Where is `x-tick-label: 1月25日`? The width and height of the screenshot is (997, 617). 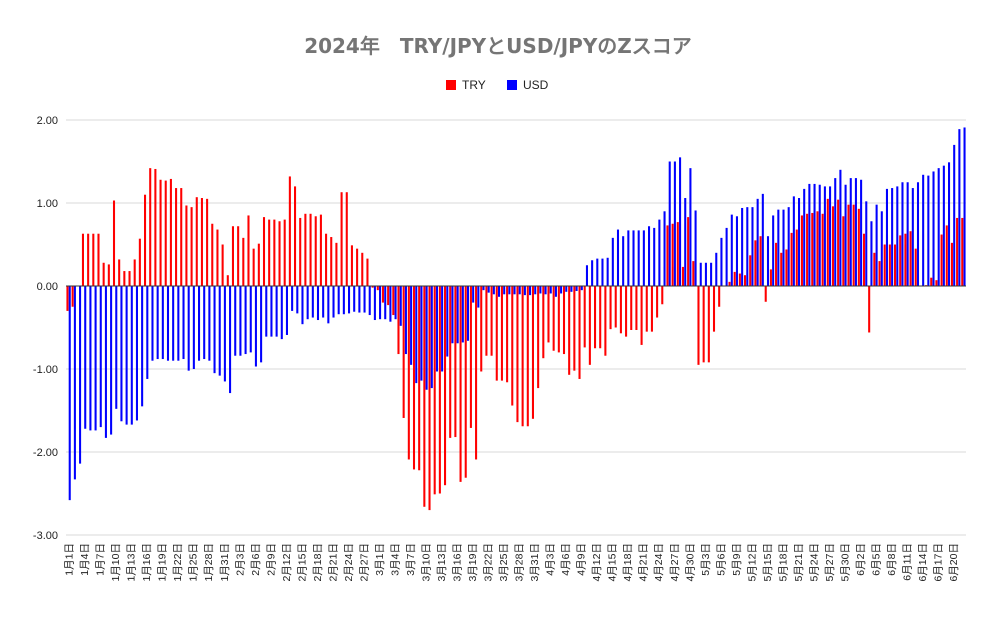 x-tick-label: 1月25日 is located at coordinates (194, 562).